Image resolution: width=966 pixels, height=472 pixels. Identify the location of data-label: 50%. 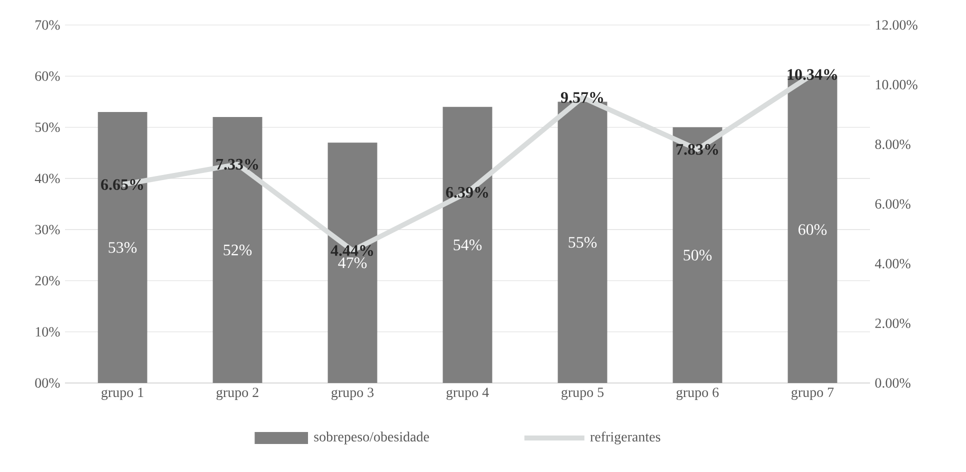
(698, 255).